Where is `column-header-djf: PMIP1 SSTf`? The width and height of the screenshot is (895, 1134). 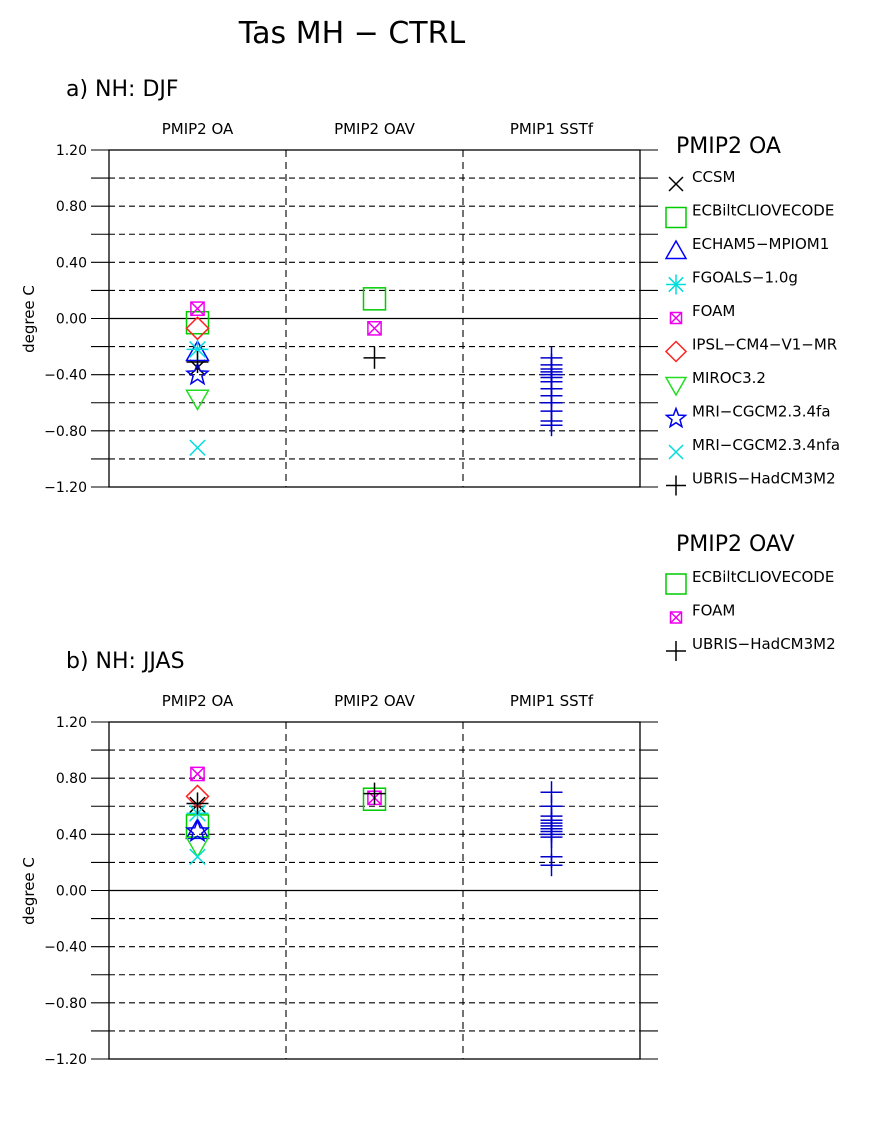 column-header-djf: PMIP1 SSTf is located at coordinates (552, 129).